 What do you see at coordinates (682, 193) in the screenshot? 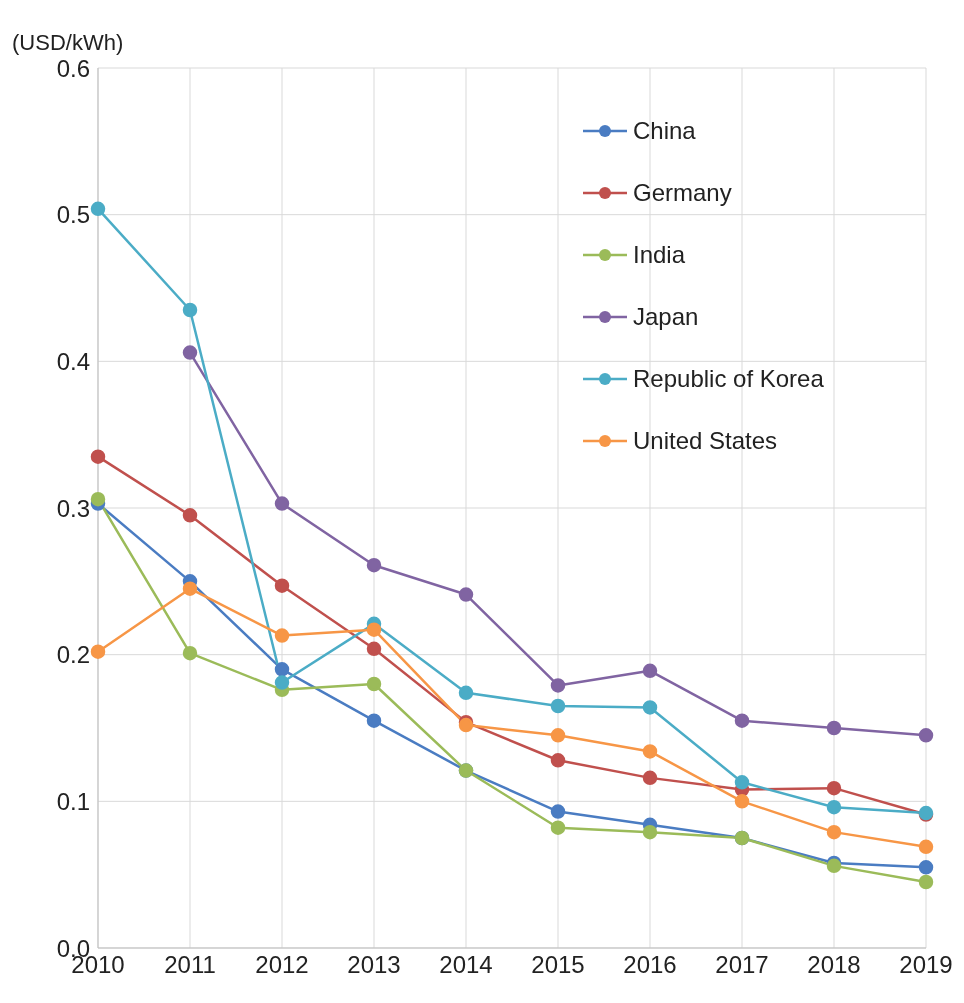
I see `legend-label: Germany` at bounding box center [682, 193].